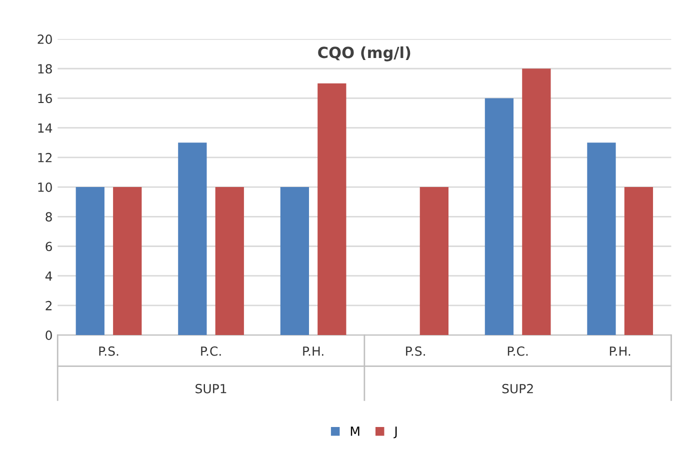 The height and width of the screenshot is (459, 678). Describe the element at coordinates (48, 276) in the screenshot. I see `y-tick-label: 4` at that location.